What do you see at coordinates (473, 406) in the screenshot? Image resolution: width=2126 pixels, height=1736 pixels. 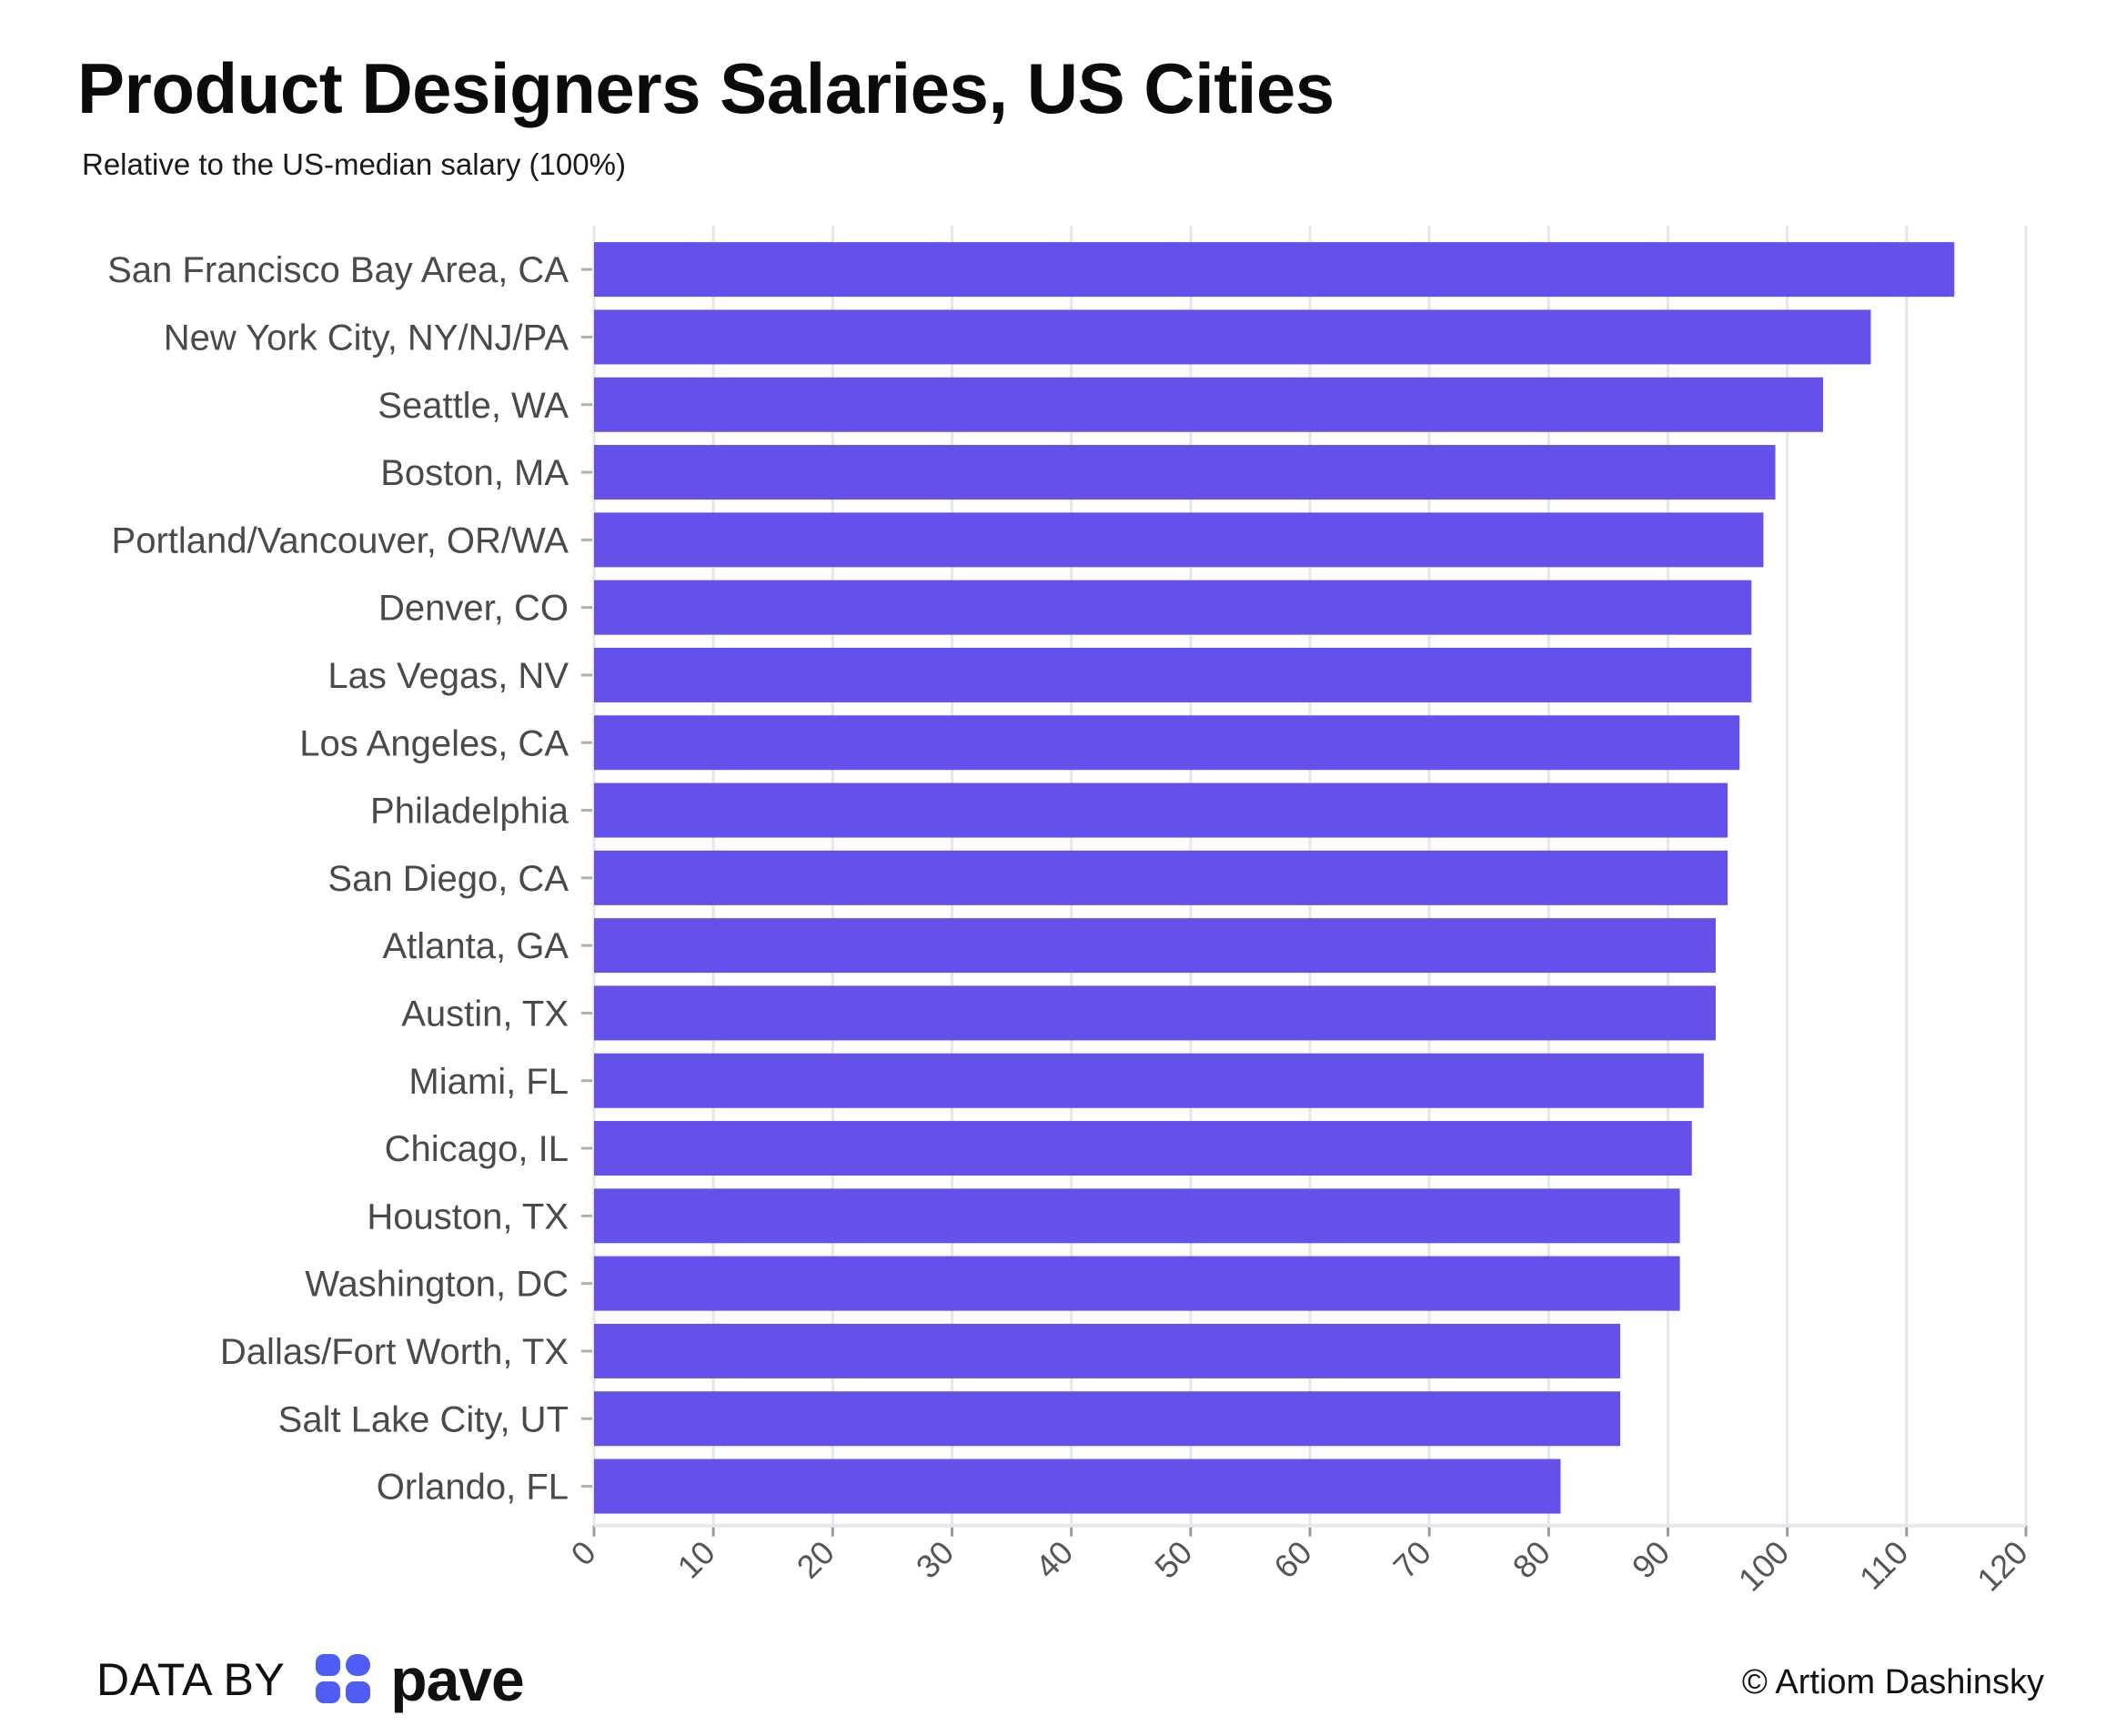 I see `category-label: Seattle, WA` at bounding box center [473, 406].